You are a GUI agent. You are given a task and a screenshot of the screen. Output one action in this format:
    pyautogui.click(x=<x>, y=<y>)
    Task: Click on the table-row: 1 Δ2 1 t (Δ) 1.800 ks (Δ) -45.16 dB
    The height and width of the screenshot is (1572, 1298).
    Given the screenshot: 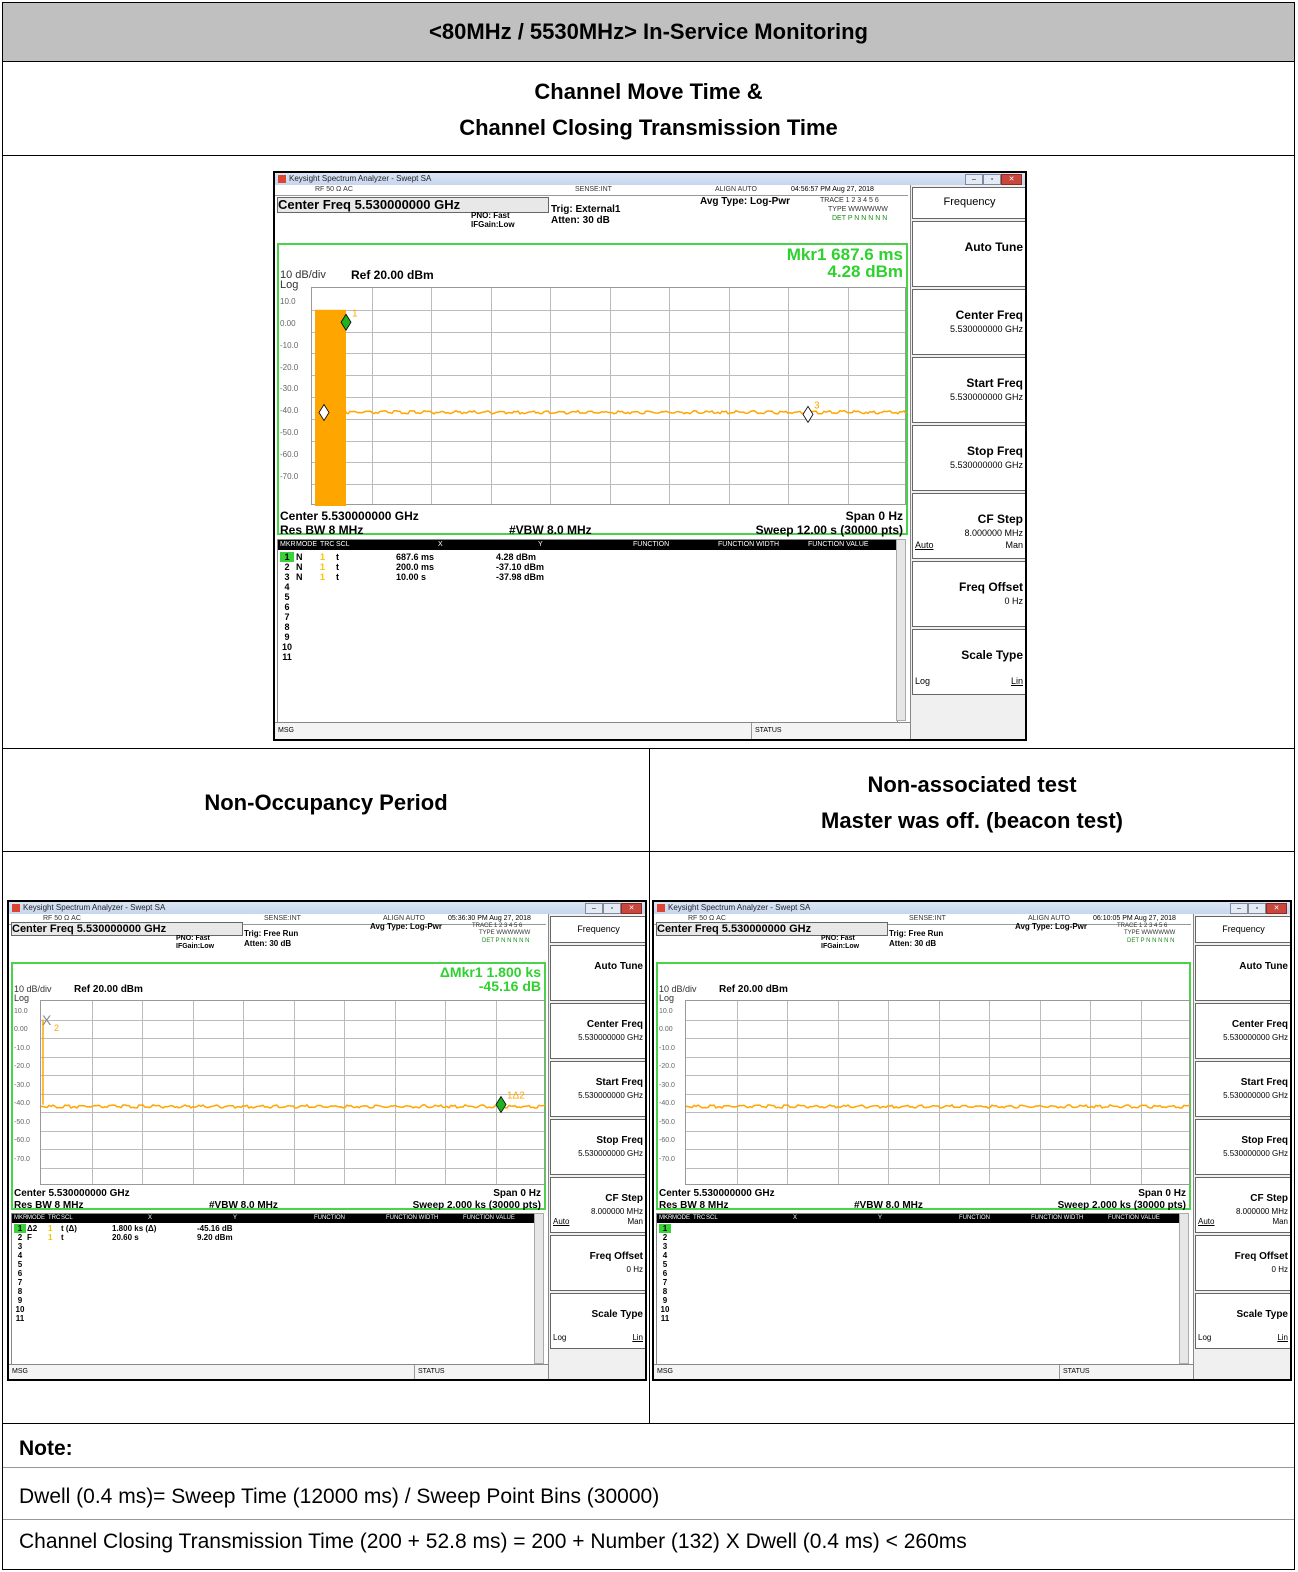 What is the action you would take?
    pyautogui.click(x=273, y=1228)
    